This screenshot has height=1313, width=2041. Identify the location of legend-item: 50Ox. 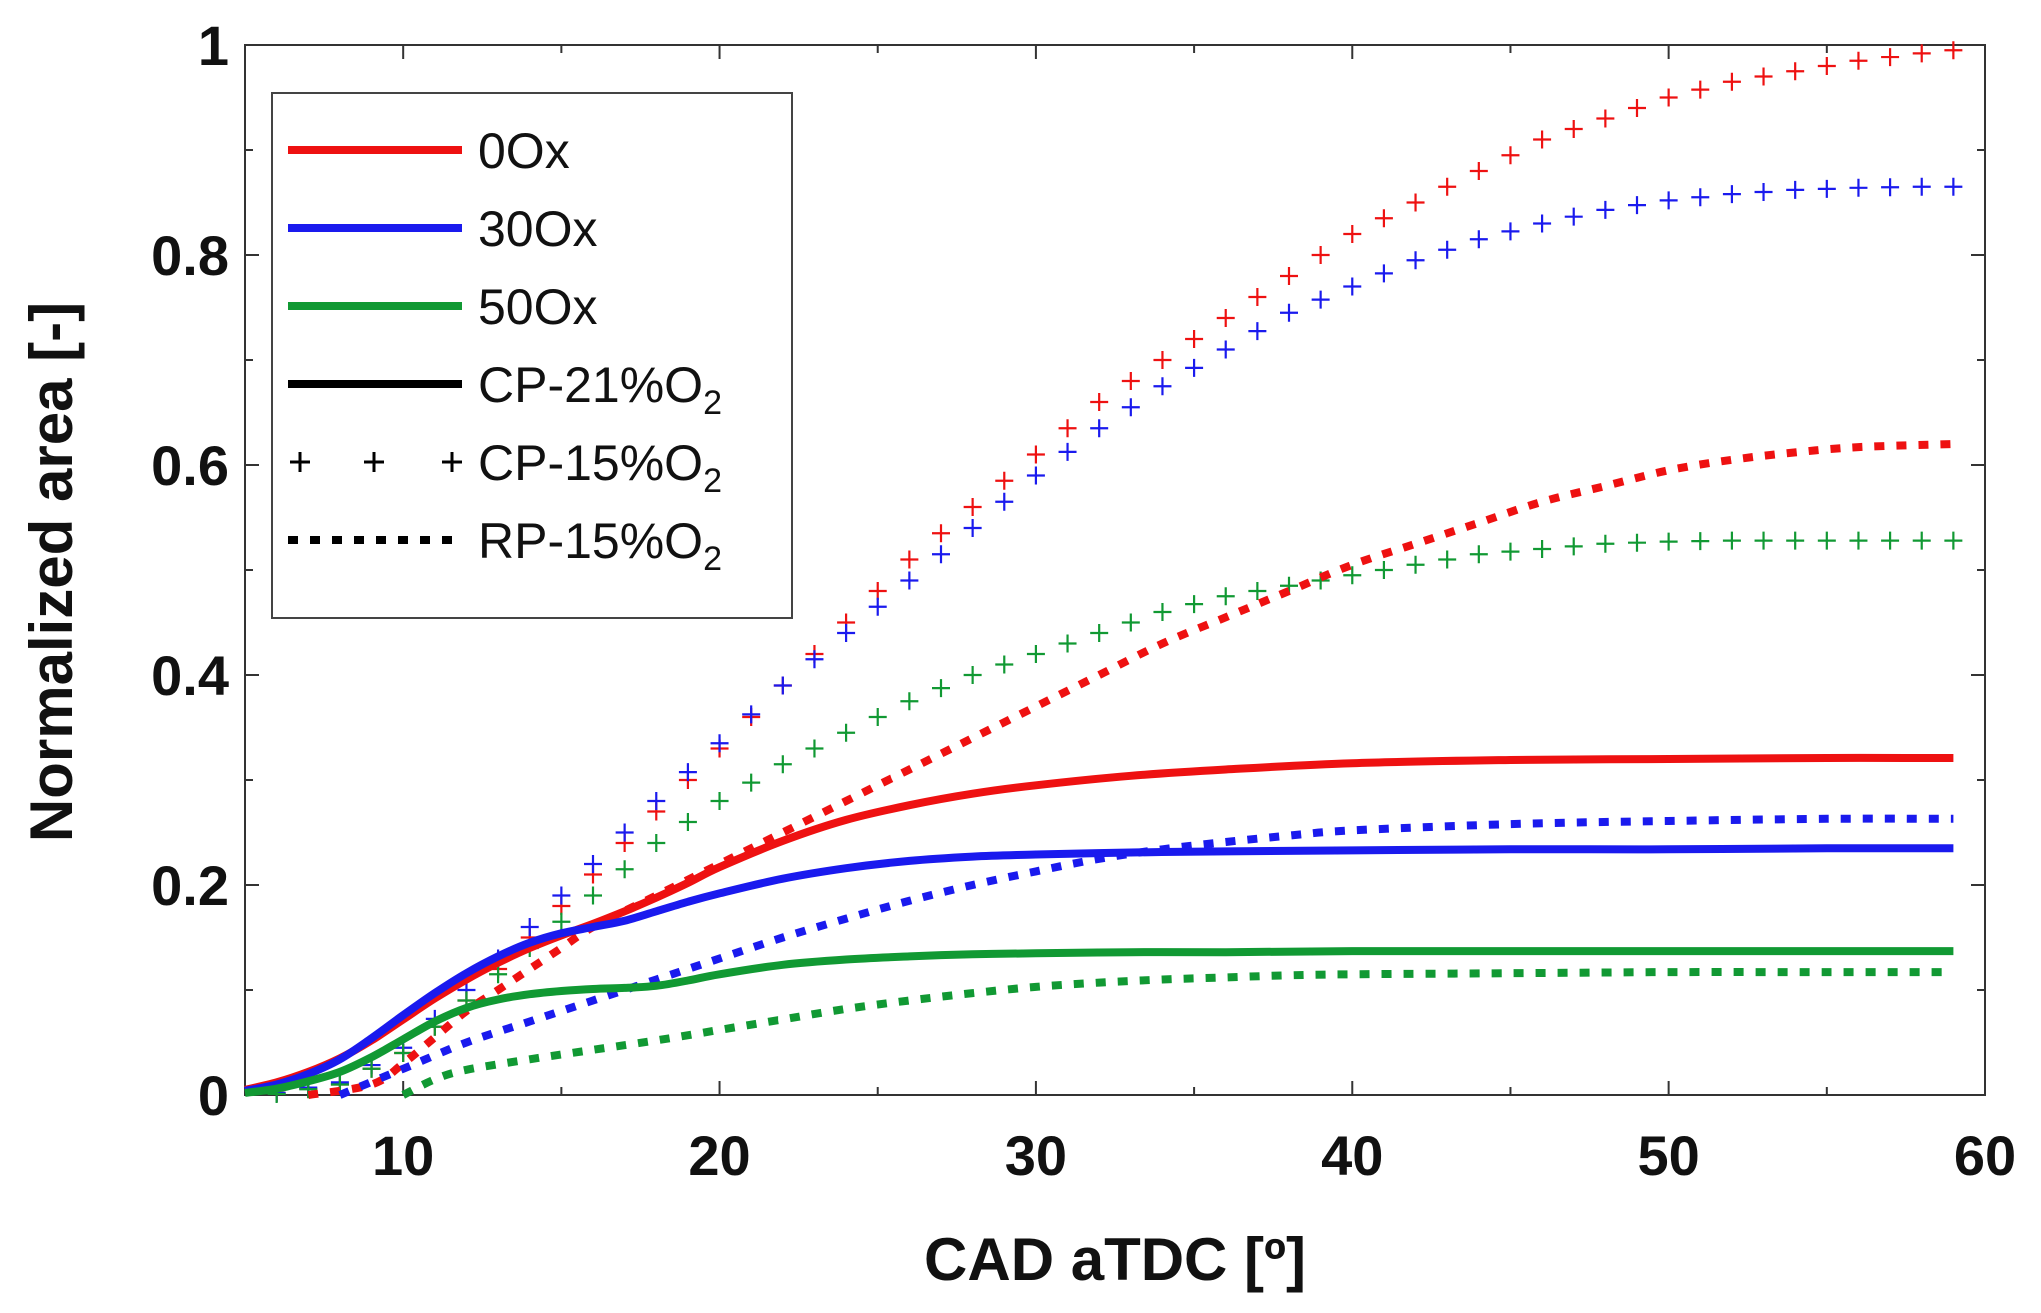
(443, 307).